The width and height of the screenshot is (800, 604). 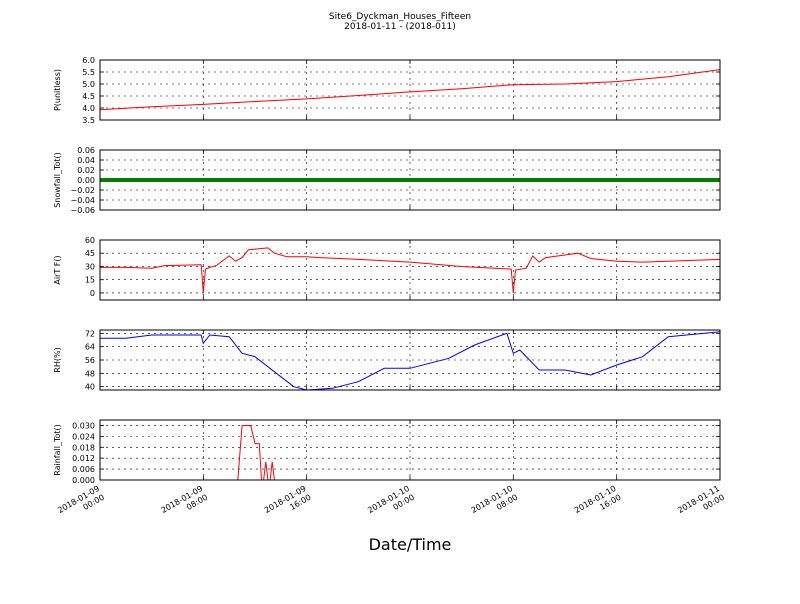 What do you see at coordinates (90, 280) in the screenshot?
I see `y-tick-label: 15` at bounding box center [90, 280].